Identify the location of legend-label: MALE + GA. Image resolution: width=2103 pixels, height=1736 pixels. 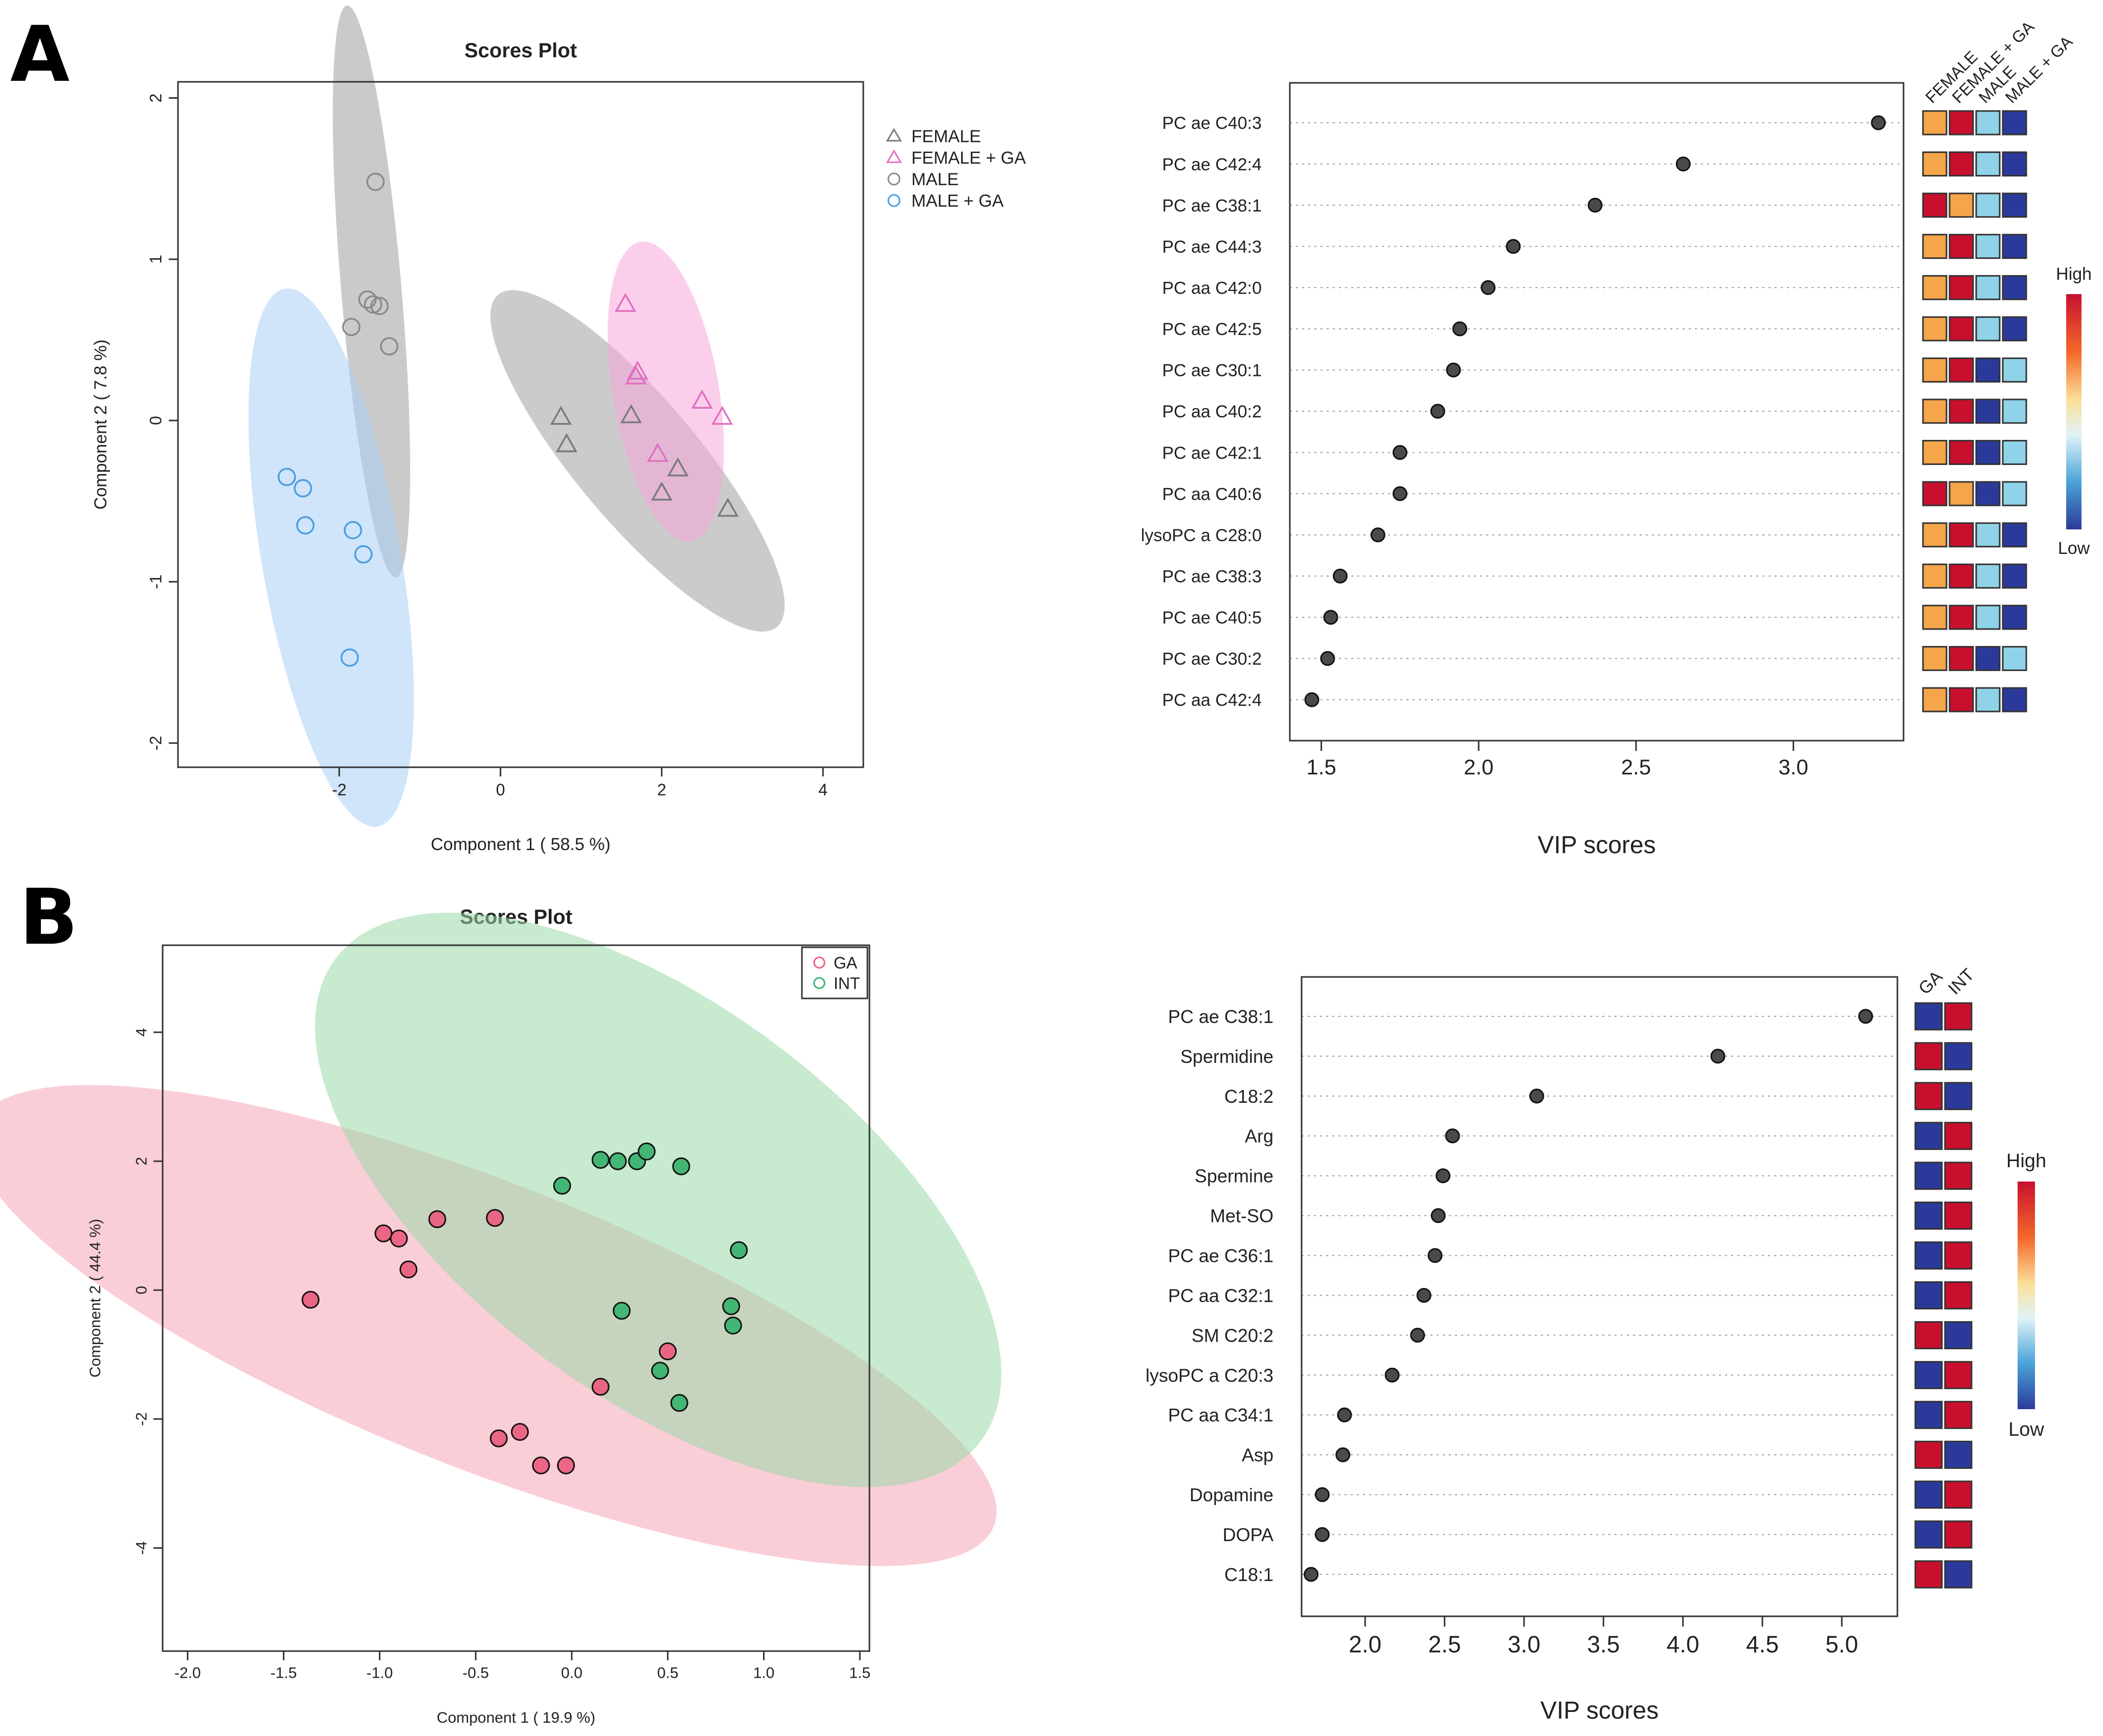
(957, 201).